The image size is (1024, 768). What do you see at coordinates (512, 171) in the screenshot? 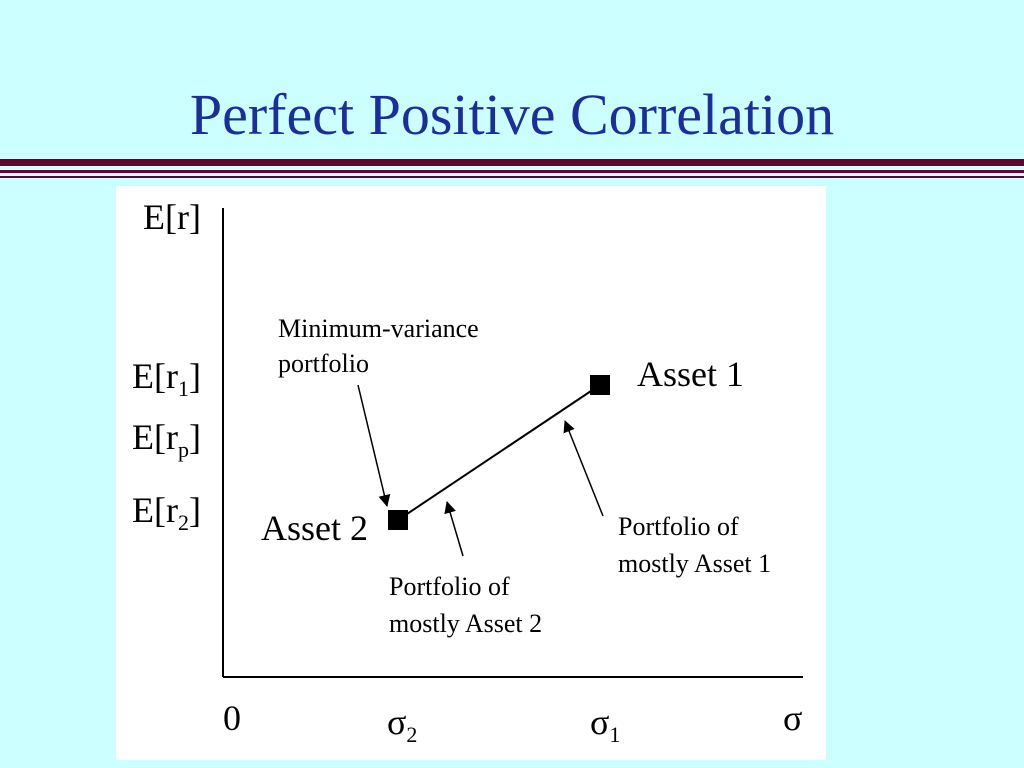
I see `divider-thin` at bounding box center [512, 171].